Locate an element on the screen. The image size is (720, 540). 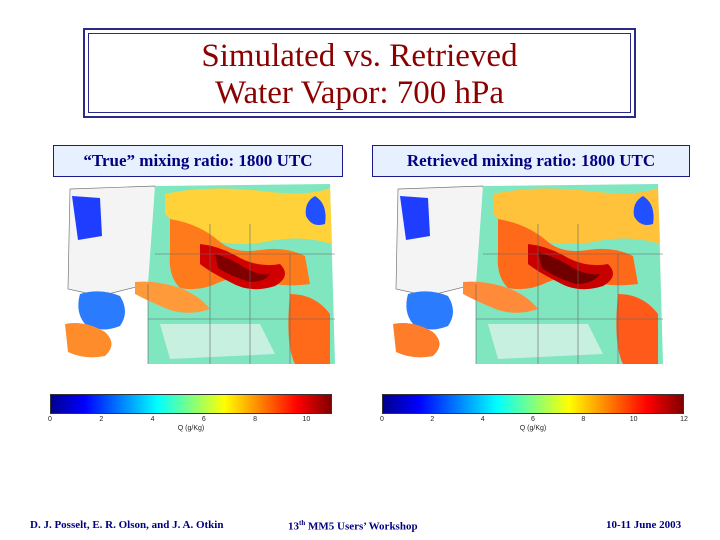
true-colorbar: 0 2 4 6 8 10 Q (g/Kg) is located at coordinates (190, 413).